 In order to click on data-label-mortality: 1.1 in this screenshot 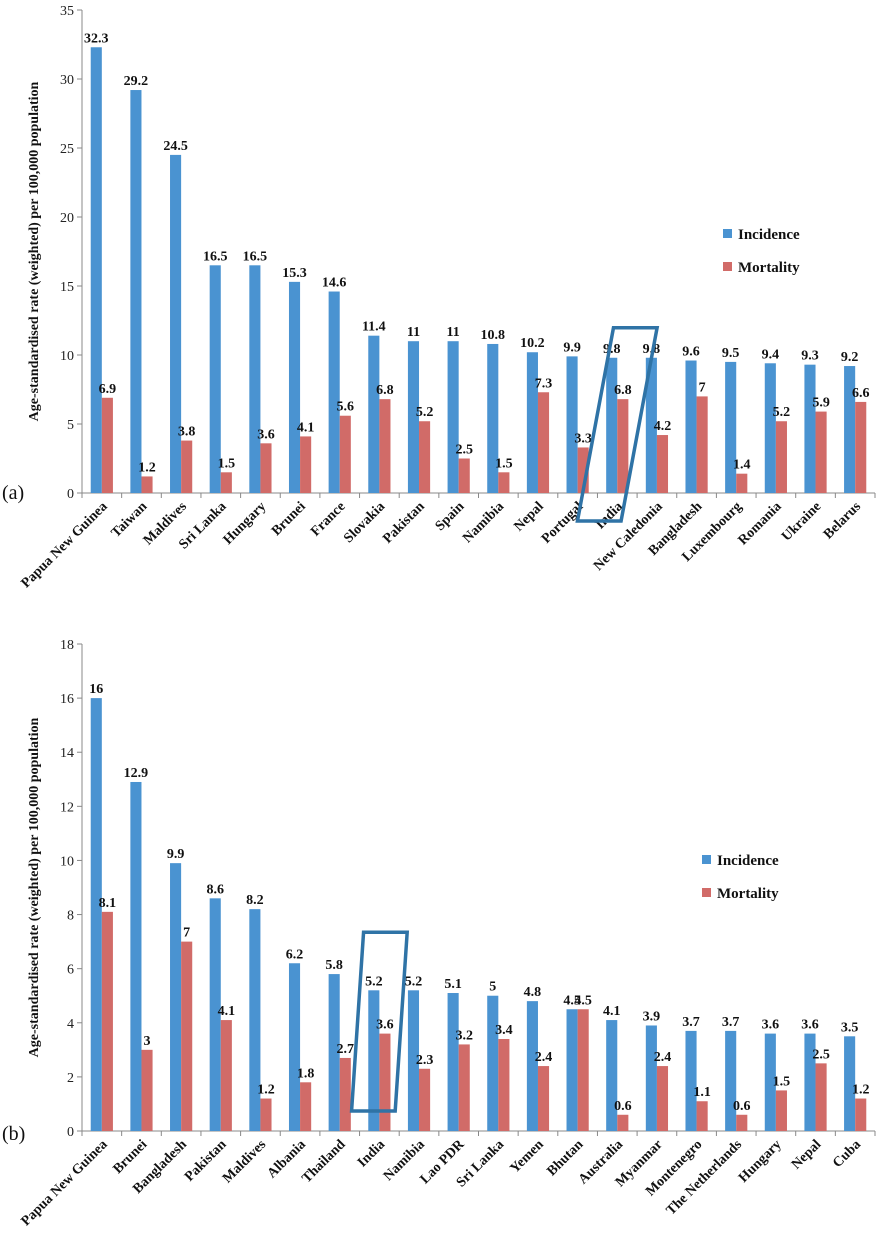, I will do `click(702, 1092)`.